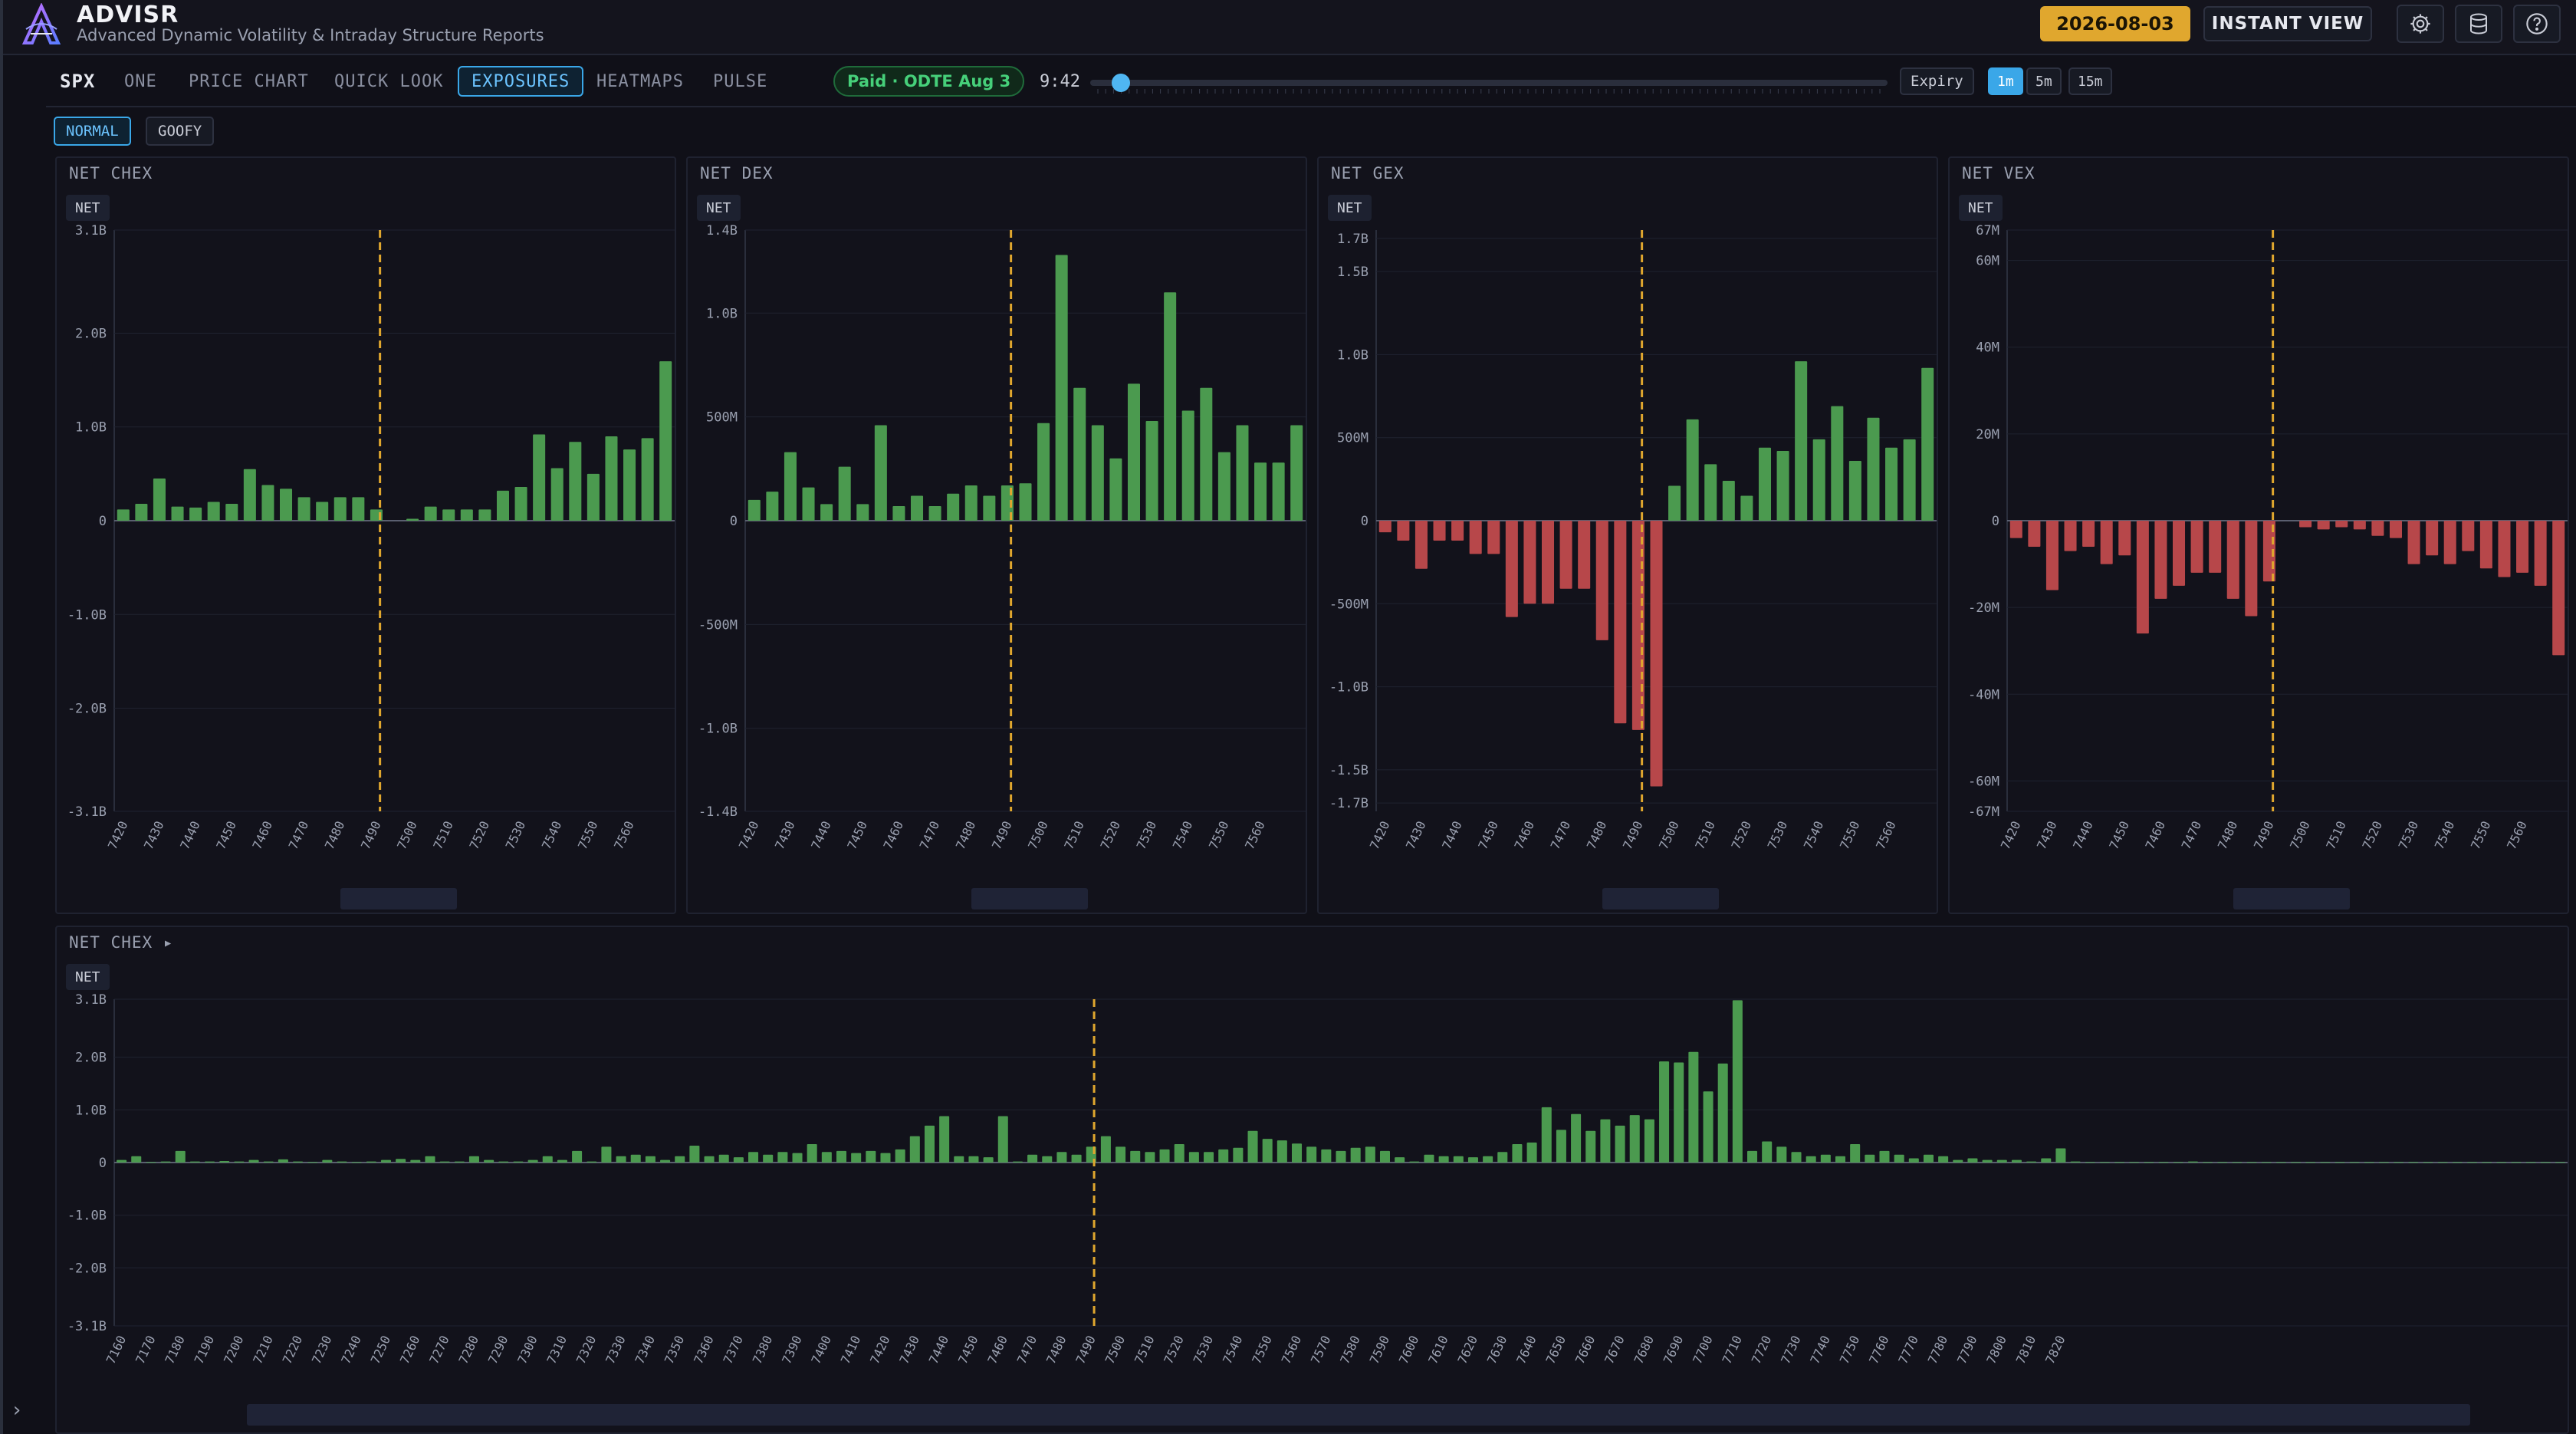 The height and width of the screenshot is (1434, 2576). What do you see at coordinates (381, 1350) in the screenshot?
I see `x-tick-label: 7250` at bounding box center [381, 1350].